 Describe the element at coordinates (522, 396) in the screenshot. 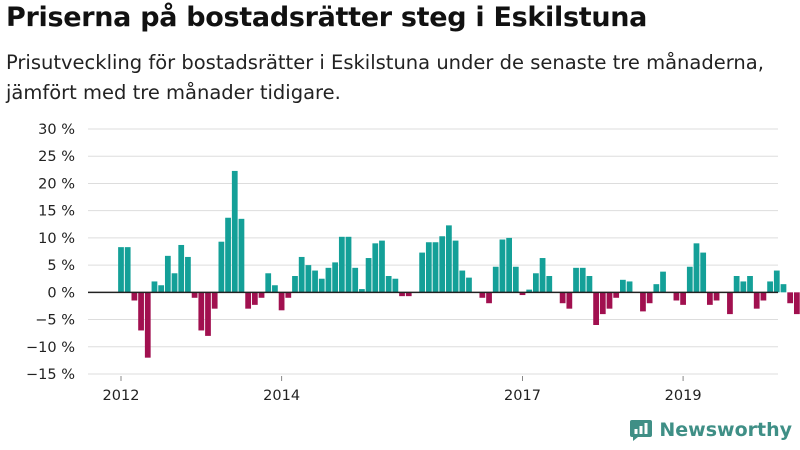

I see `x-tick-label: 2017` at that location.